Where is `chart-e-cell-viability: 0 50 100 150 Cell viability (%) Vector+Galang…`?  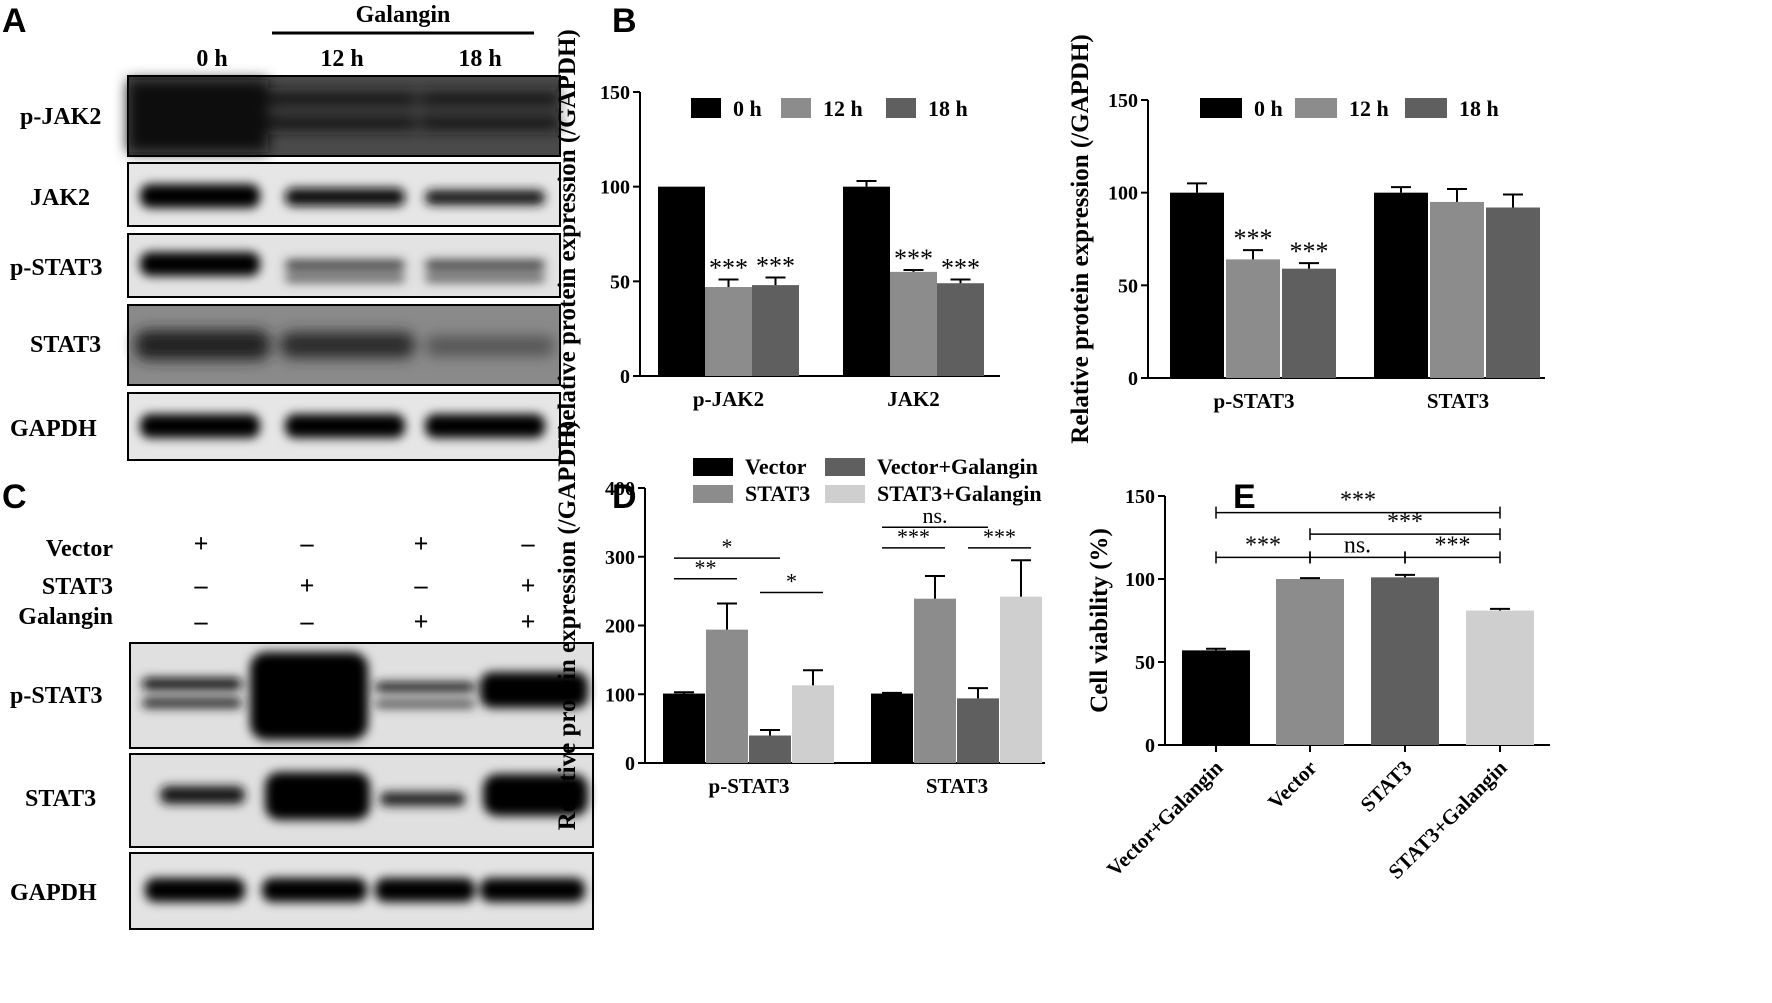 chart-e-cell-viability: 0 50 100 150 Cell viability (%) Vector+Galang… is located at coordinates (1318, 685).